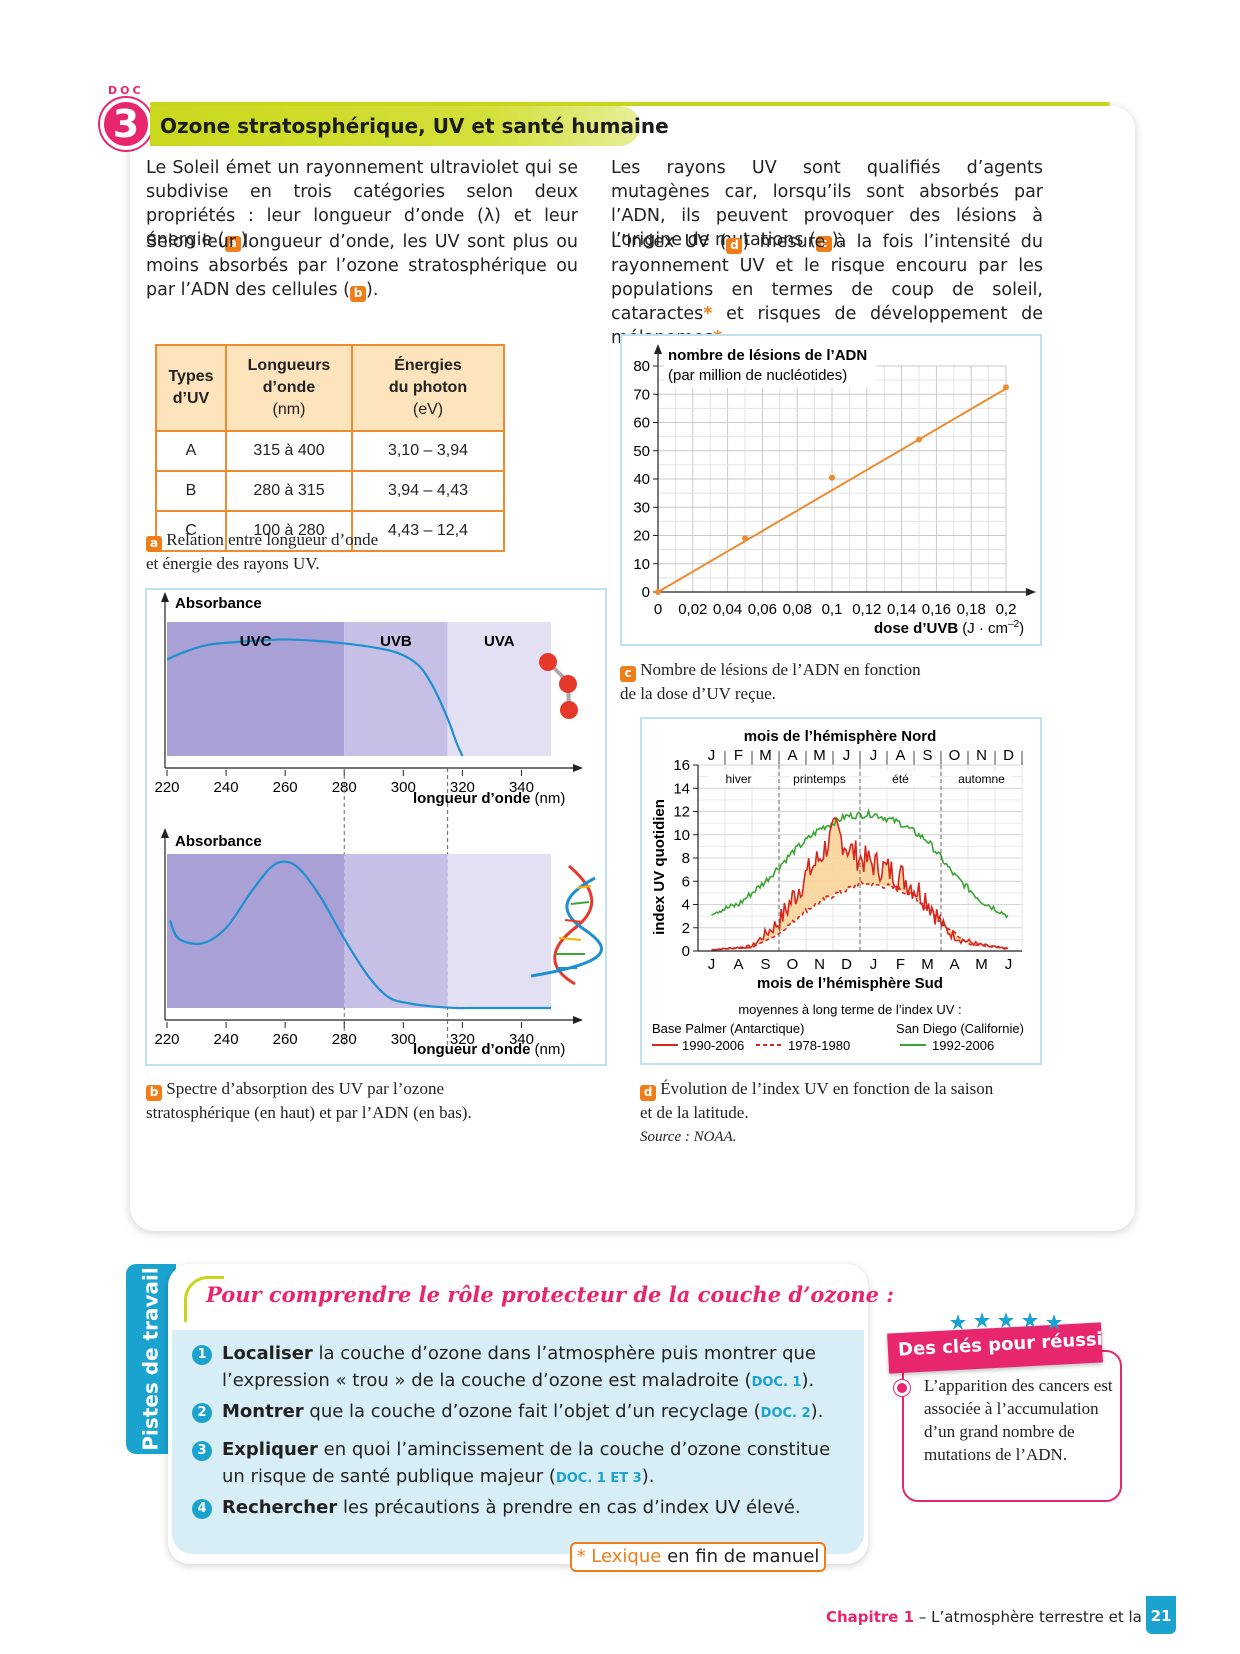 Image resolution: width=1240 pixels, height=1654 pixels. Describe the element at coordinates (1031, 592) in the screenshot. I see `x-axis-arrow` at that location.